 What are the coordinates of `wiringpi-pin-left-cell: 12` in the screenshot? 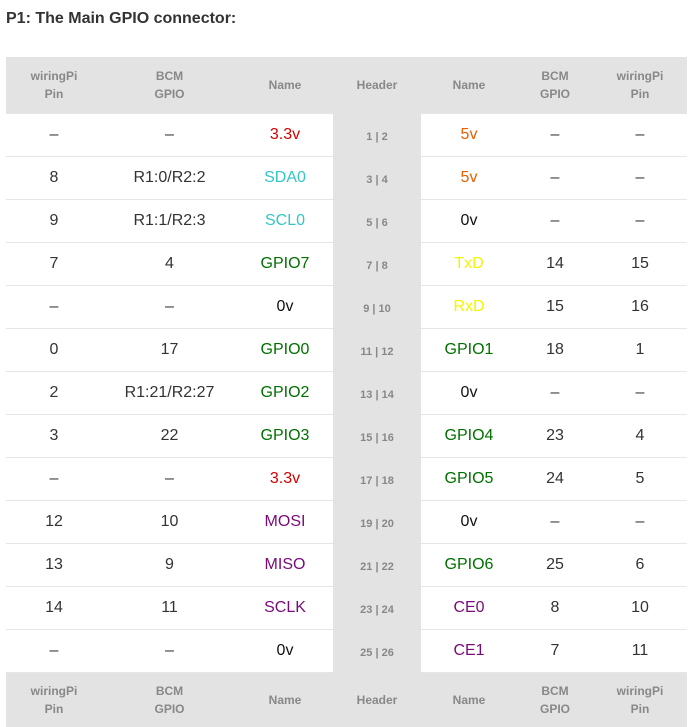 It's located at (54, 522).